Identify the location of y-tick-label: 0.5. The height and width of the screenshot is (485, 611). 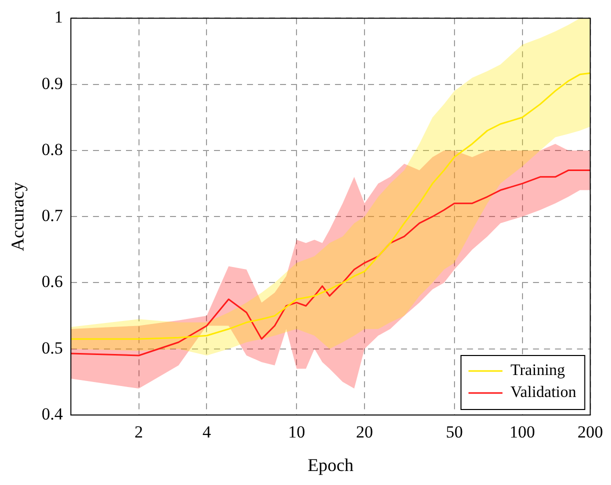
(52, 348).